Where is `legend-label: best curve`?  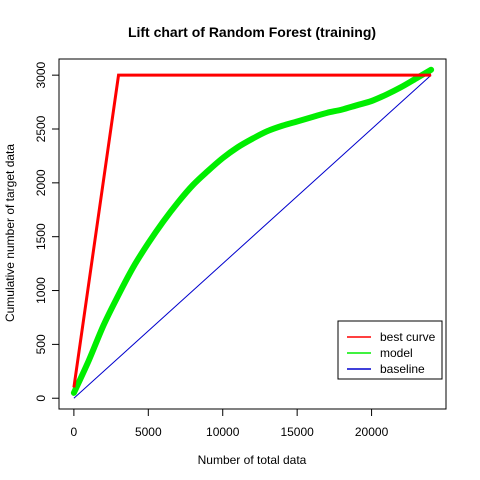
legend-label: best curve is located at coordinates (408, 337).